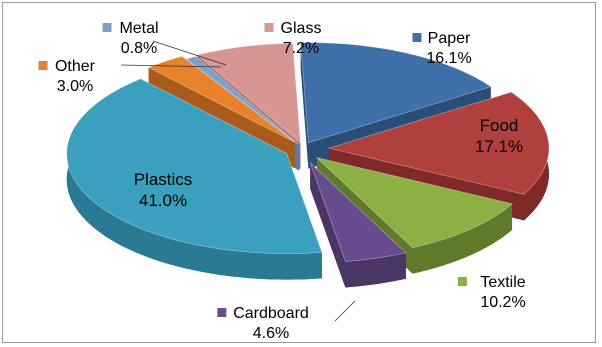  Describe the element at coordinates (502, 282) in the screenshot. I see `label-textile: Textile` at that location.